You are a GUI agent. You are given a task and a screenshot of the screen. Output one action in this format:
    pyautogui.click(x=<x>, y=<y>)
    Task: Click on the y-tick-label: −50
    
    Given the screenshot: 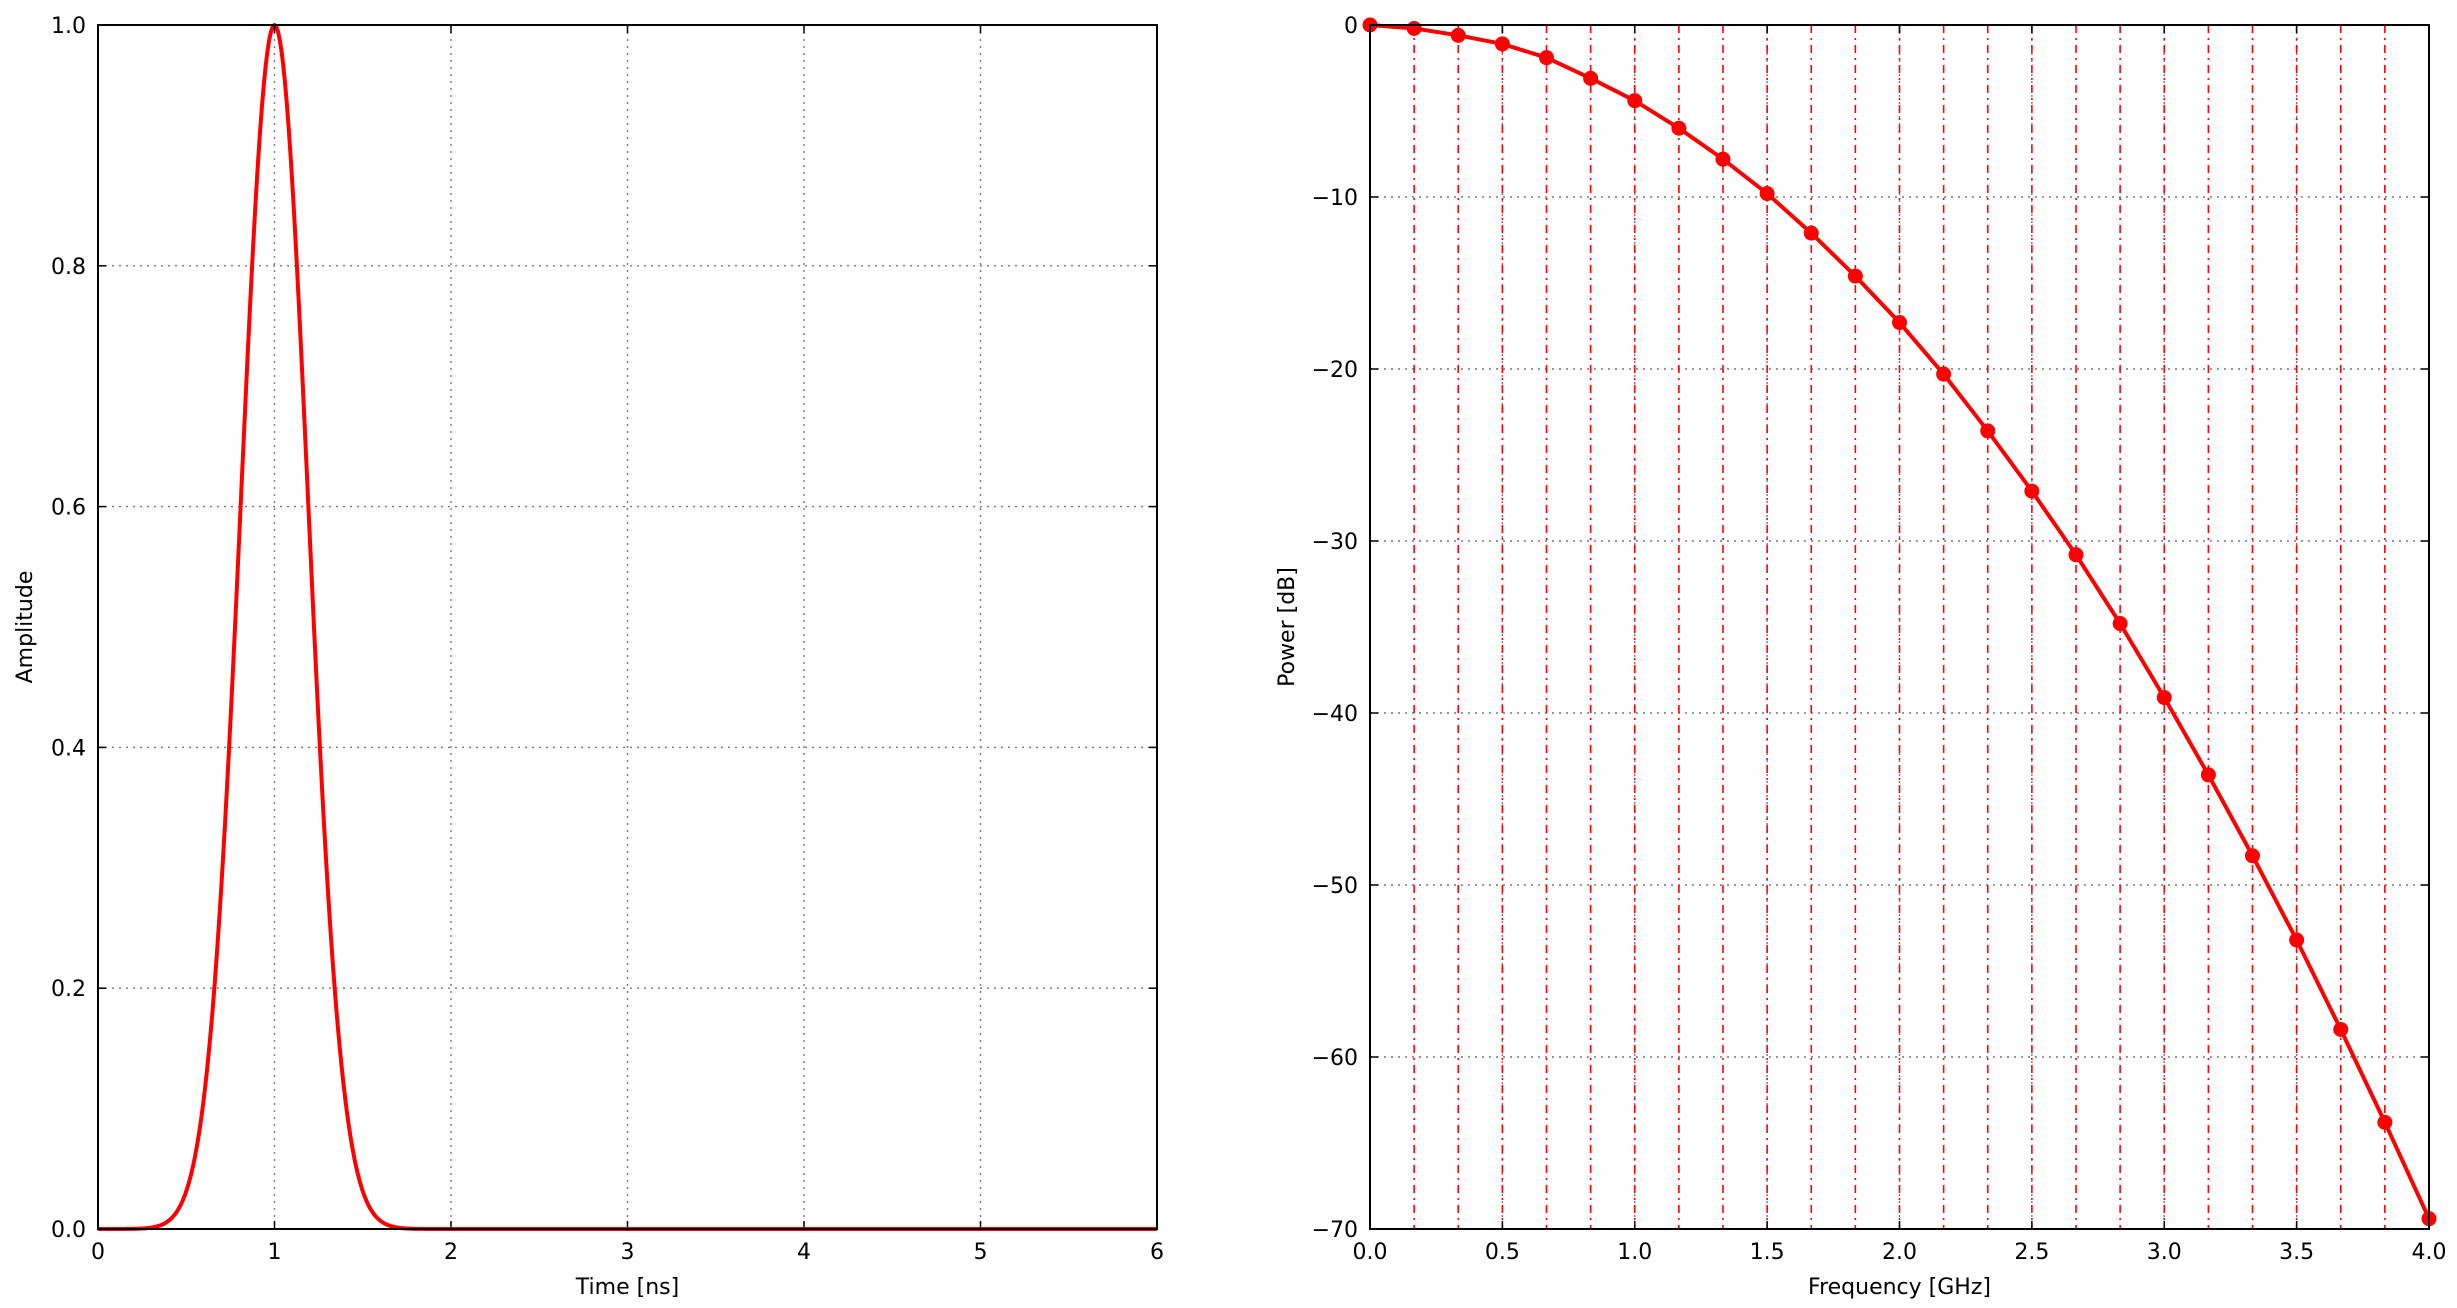 What is the action you would take?
    pyautogui.click(x=1335, y=886)
    